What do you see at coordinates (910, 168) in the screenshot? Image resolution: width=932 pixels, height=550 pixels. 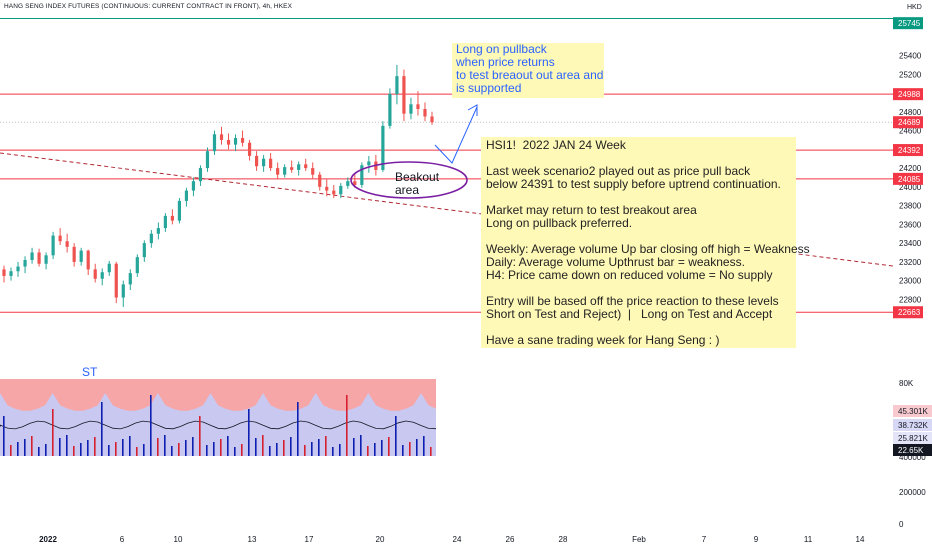 I see `price-tick: 24200` at bounding box center [910, 168].